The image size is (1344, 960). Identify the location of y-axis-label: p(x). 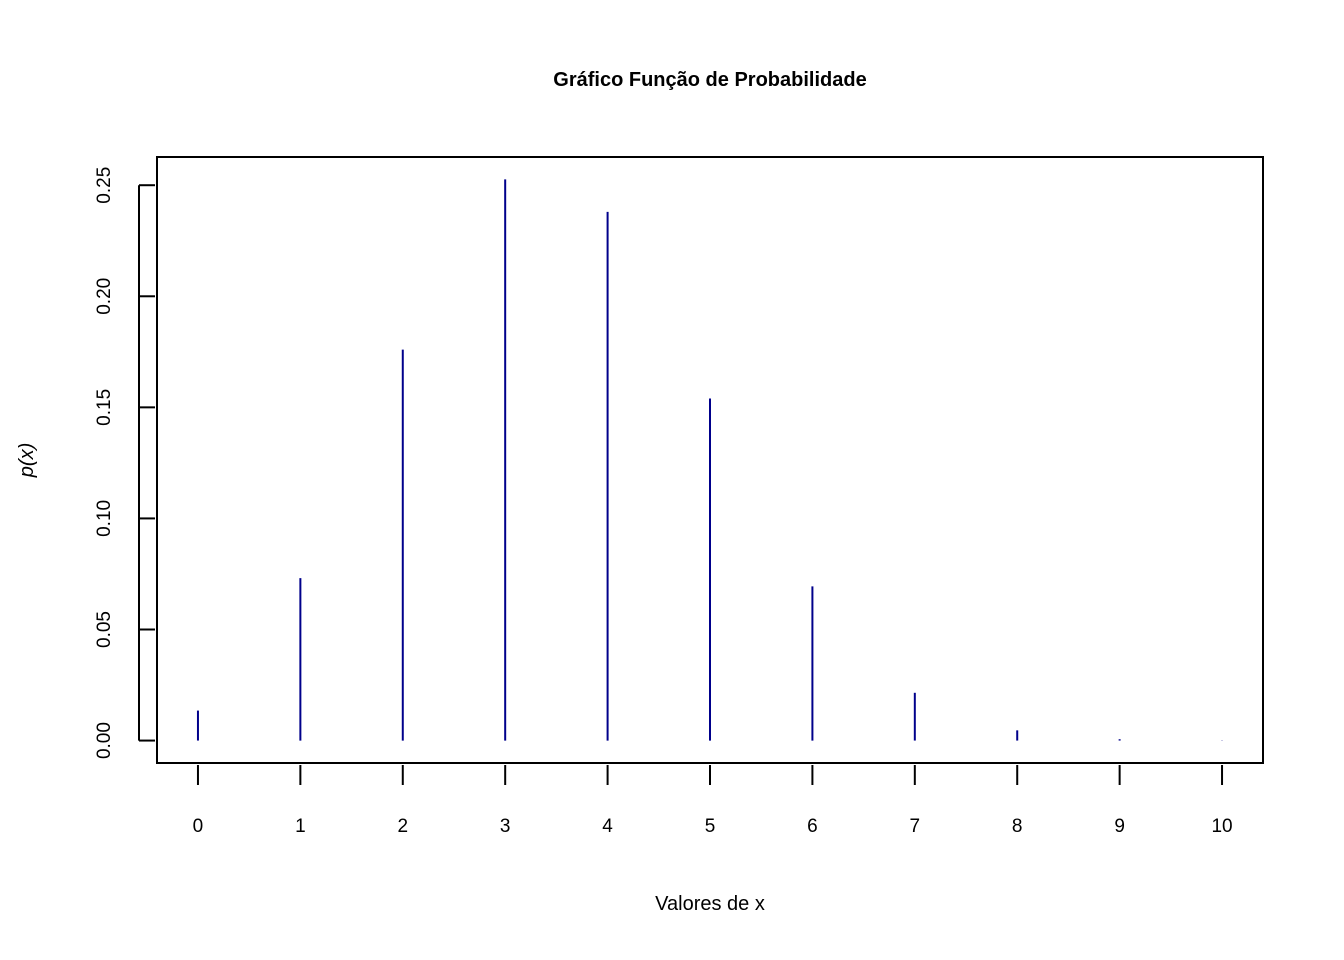
(27, 460).